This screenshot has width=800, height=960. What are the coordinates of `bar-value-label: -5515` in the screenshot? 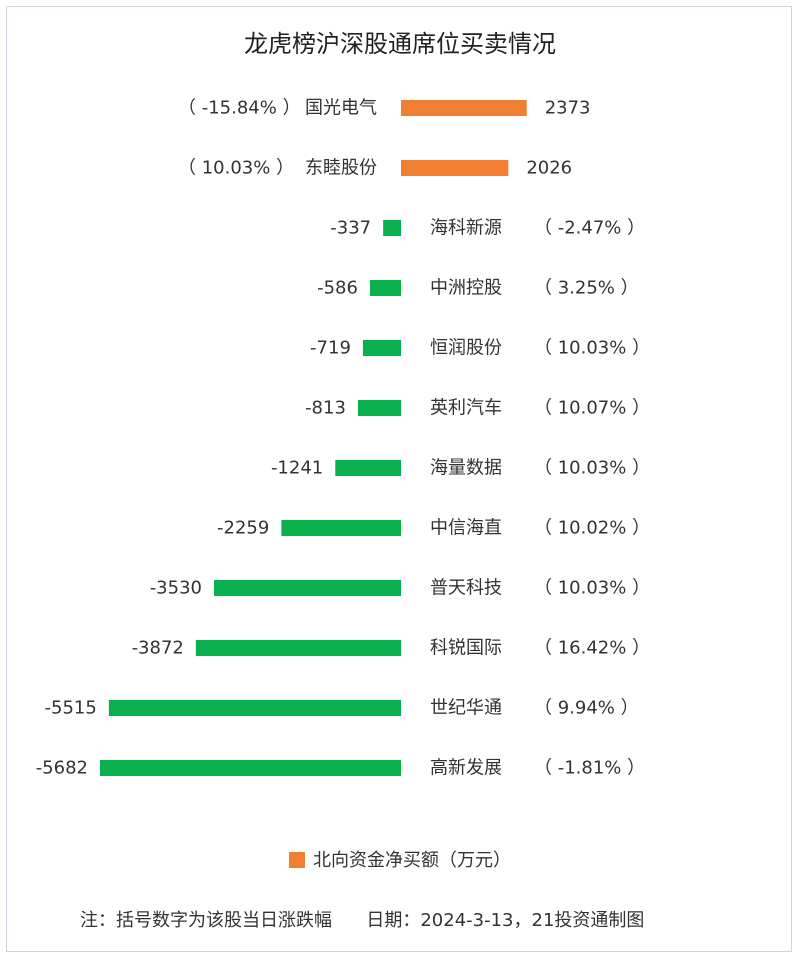 It's located at (71, 708).